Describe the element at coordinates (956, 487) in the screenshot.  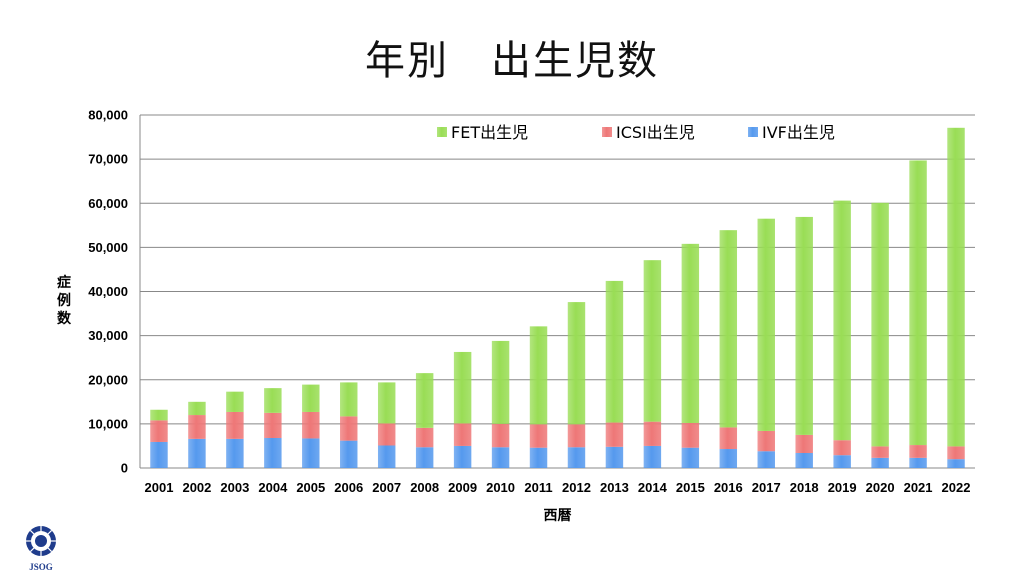
I see `x-tick-label: 2022` at that location.